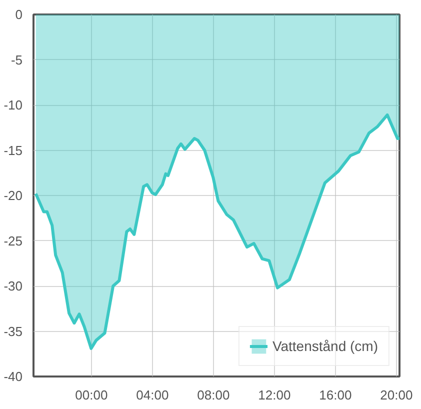  I want to click on x-tick-label: 00:00, so click(91, 395).